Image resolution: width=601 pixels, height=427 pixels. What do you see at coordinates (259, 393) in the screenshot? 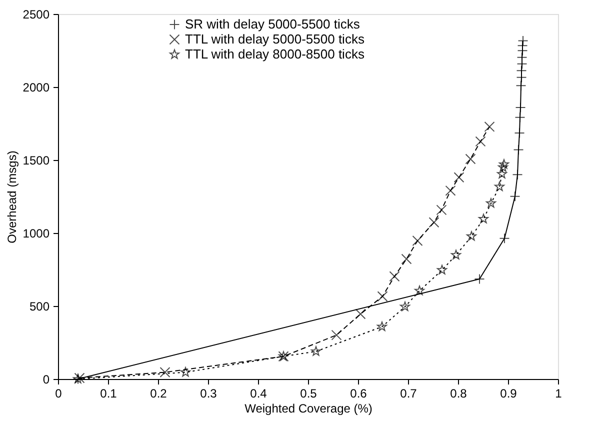
I see `x-tick-label: 0.4` at bounding box center [259, 393].